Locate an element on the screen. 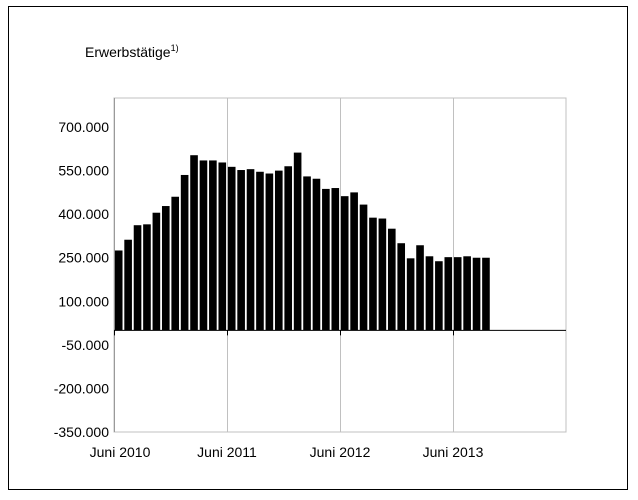 The width and height of the screenshot is (638, 500). y-tick-label: 700.000 is located at coordinates (83, 127).